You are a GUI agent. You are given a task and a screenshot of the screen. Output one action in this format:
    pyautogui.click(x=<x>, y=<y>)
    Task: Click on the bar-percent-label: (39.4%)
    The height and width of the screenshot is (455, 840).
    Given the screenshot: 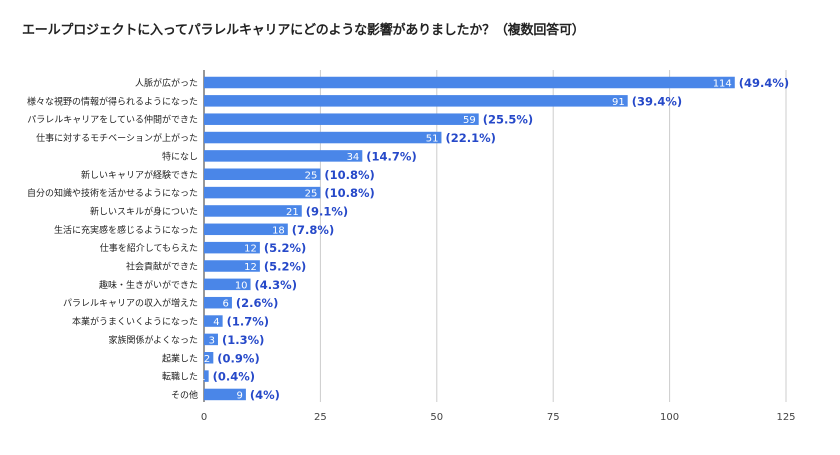 What is the action you would take?
    pyautogui.click(x=657, y=101)
    